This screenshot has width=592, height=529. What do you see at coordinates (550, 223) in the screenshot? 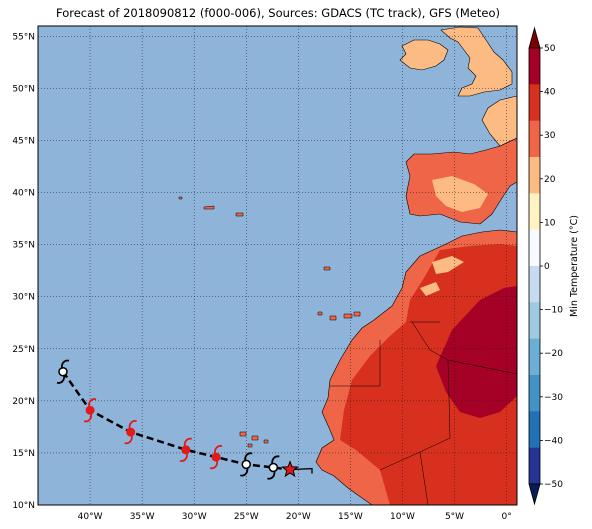
I see `colorbar-tick-label: 10` at bounding box center [550, 223].